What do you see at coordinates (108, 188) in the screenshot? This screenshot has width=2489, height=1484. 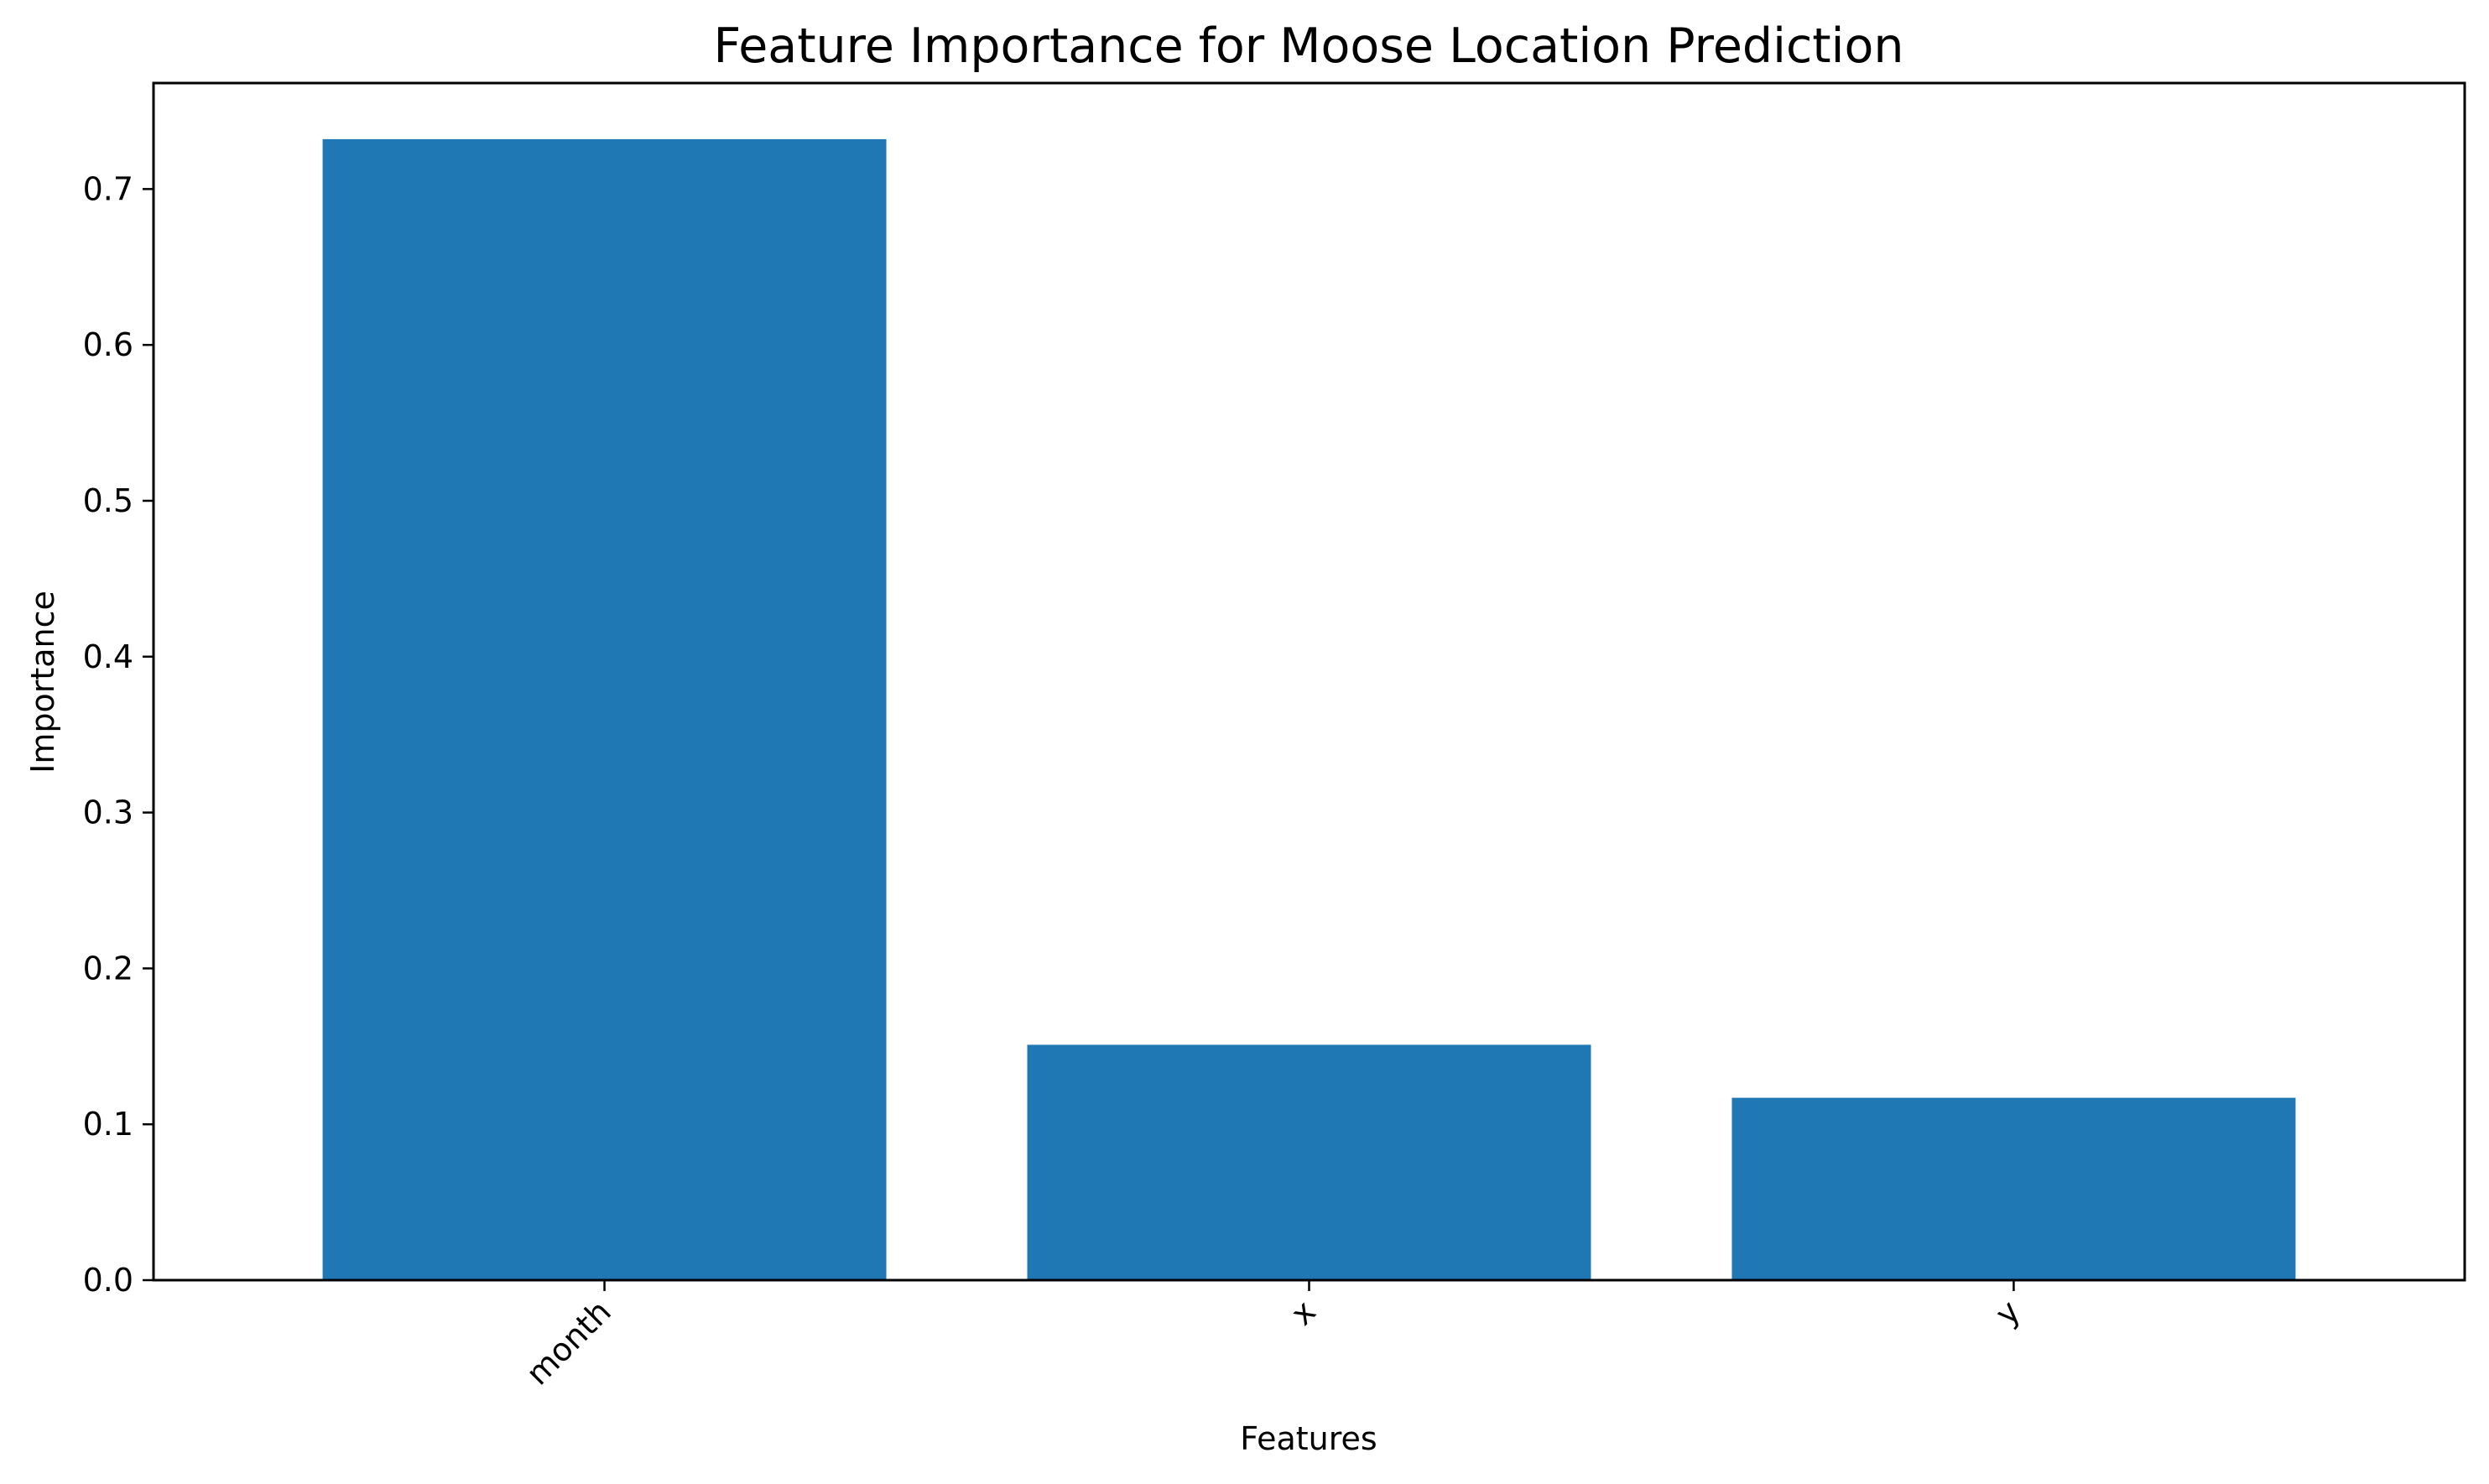 I see `y-tick-label: 0.7` at bounding box center [108, 188].